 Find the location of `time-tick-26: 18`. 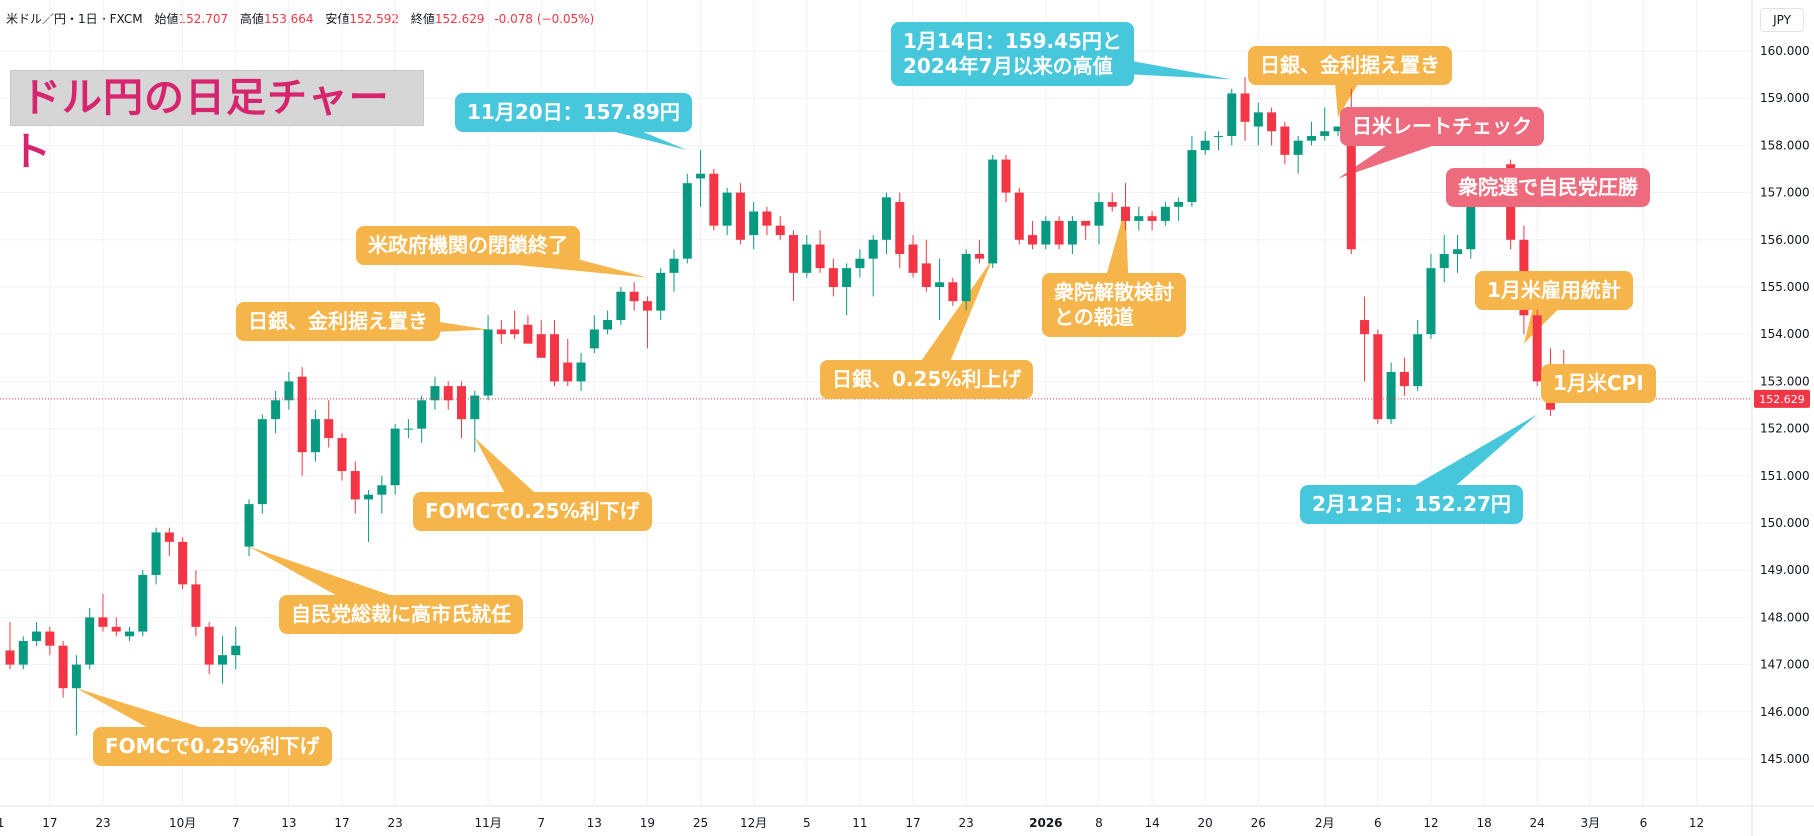

time-tick-26: 18 is located at coordinates (1483, 823).